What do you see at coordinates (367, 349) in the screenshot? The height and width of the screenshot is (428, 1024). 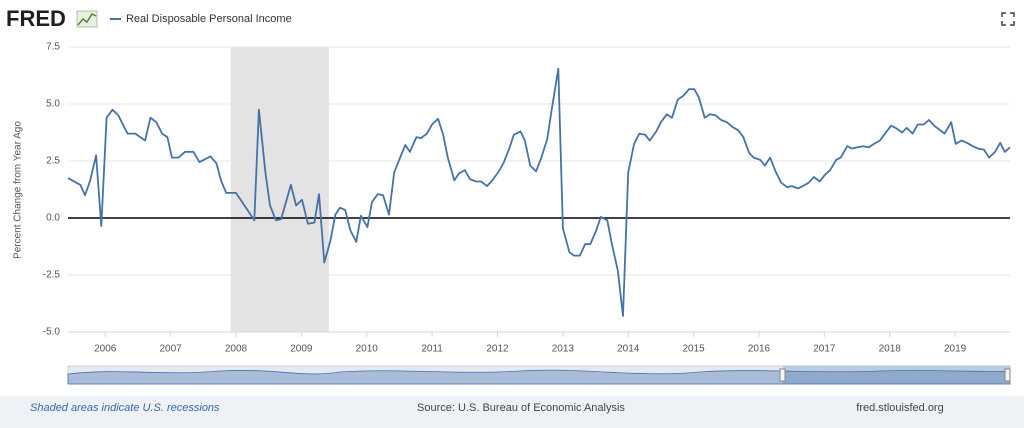 I see `x-tick-label: 2010` at bounding box center [367, 349].